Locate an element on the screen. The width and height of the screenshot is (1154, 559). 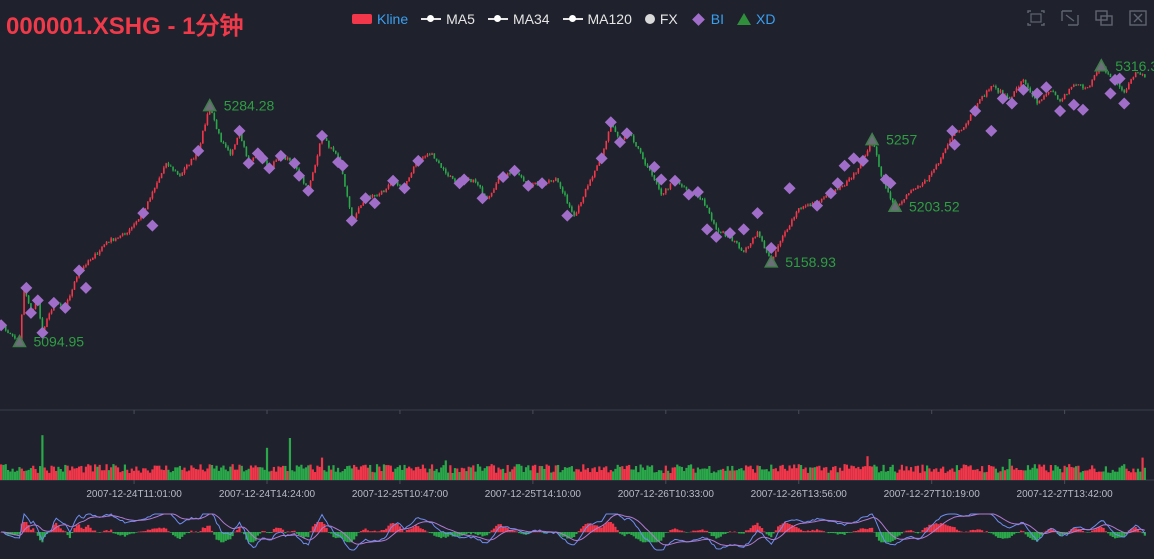
legend-item-xd: XD is located at coordinates (756, 19).